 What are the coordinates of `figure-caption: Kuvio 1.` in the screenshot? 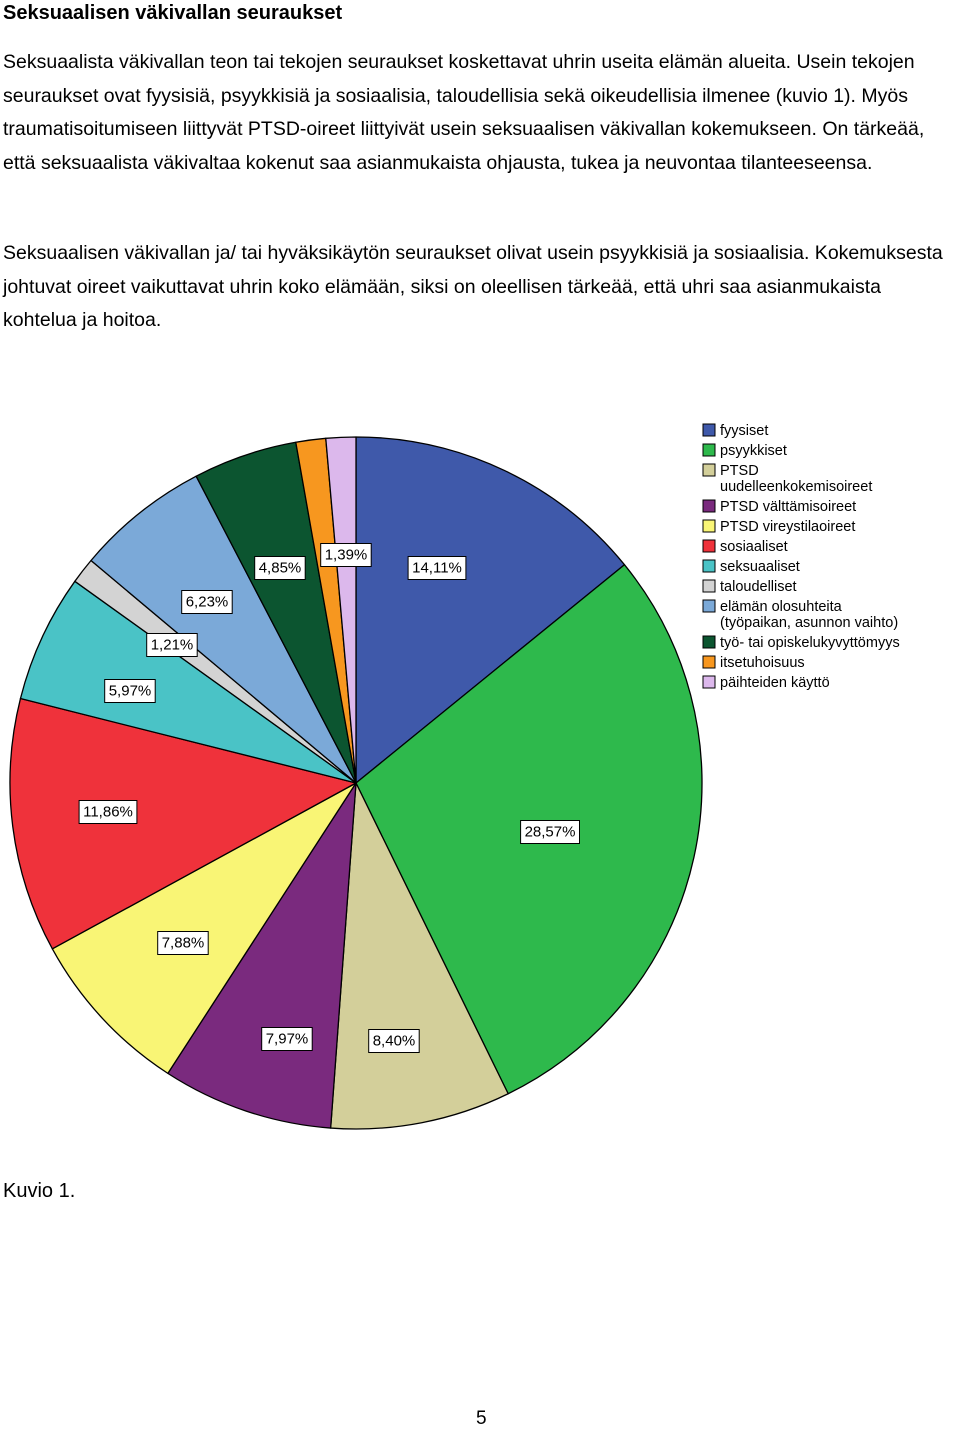 It's located at (39, 1191).